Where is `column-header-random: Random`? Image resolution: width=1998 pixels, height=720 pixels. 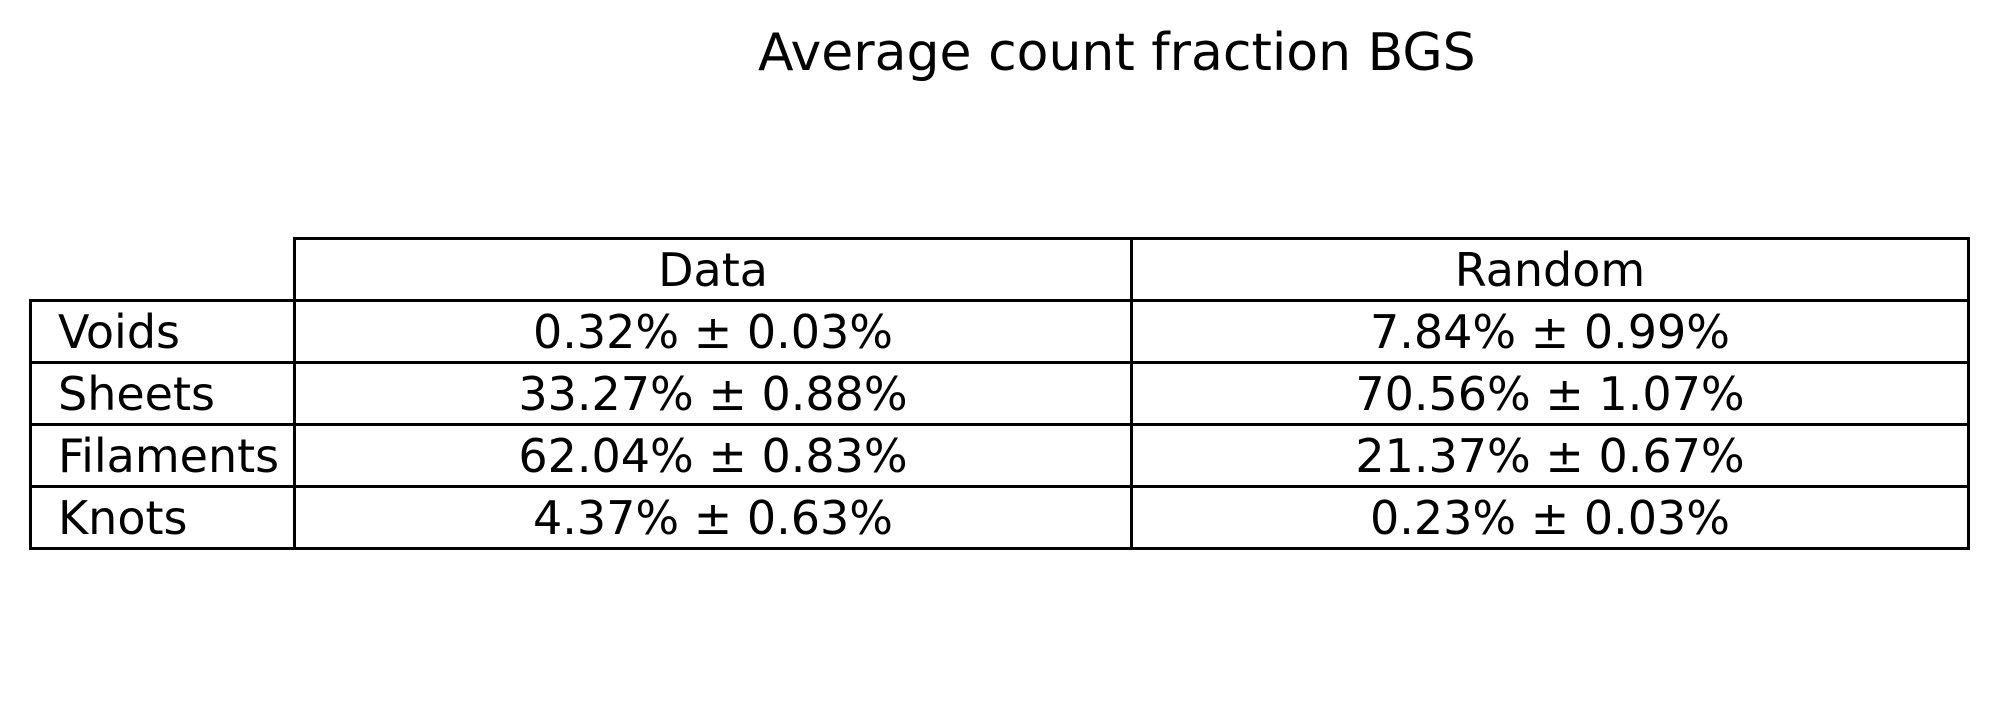 column-header-random: Random is located at coordinates (1550, 269).